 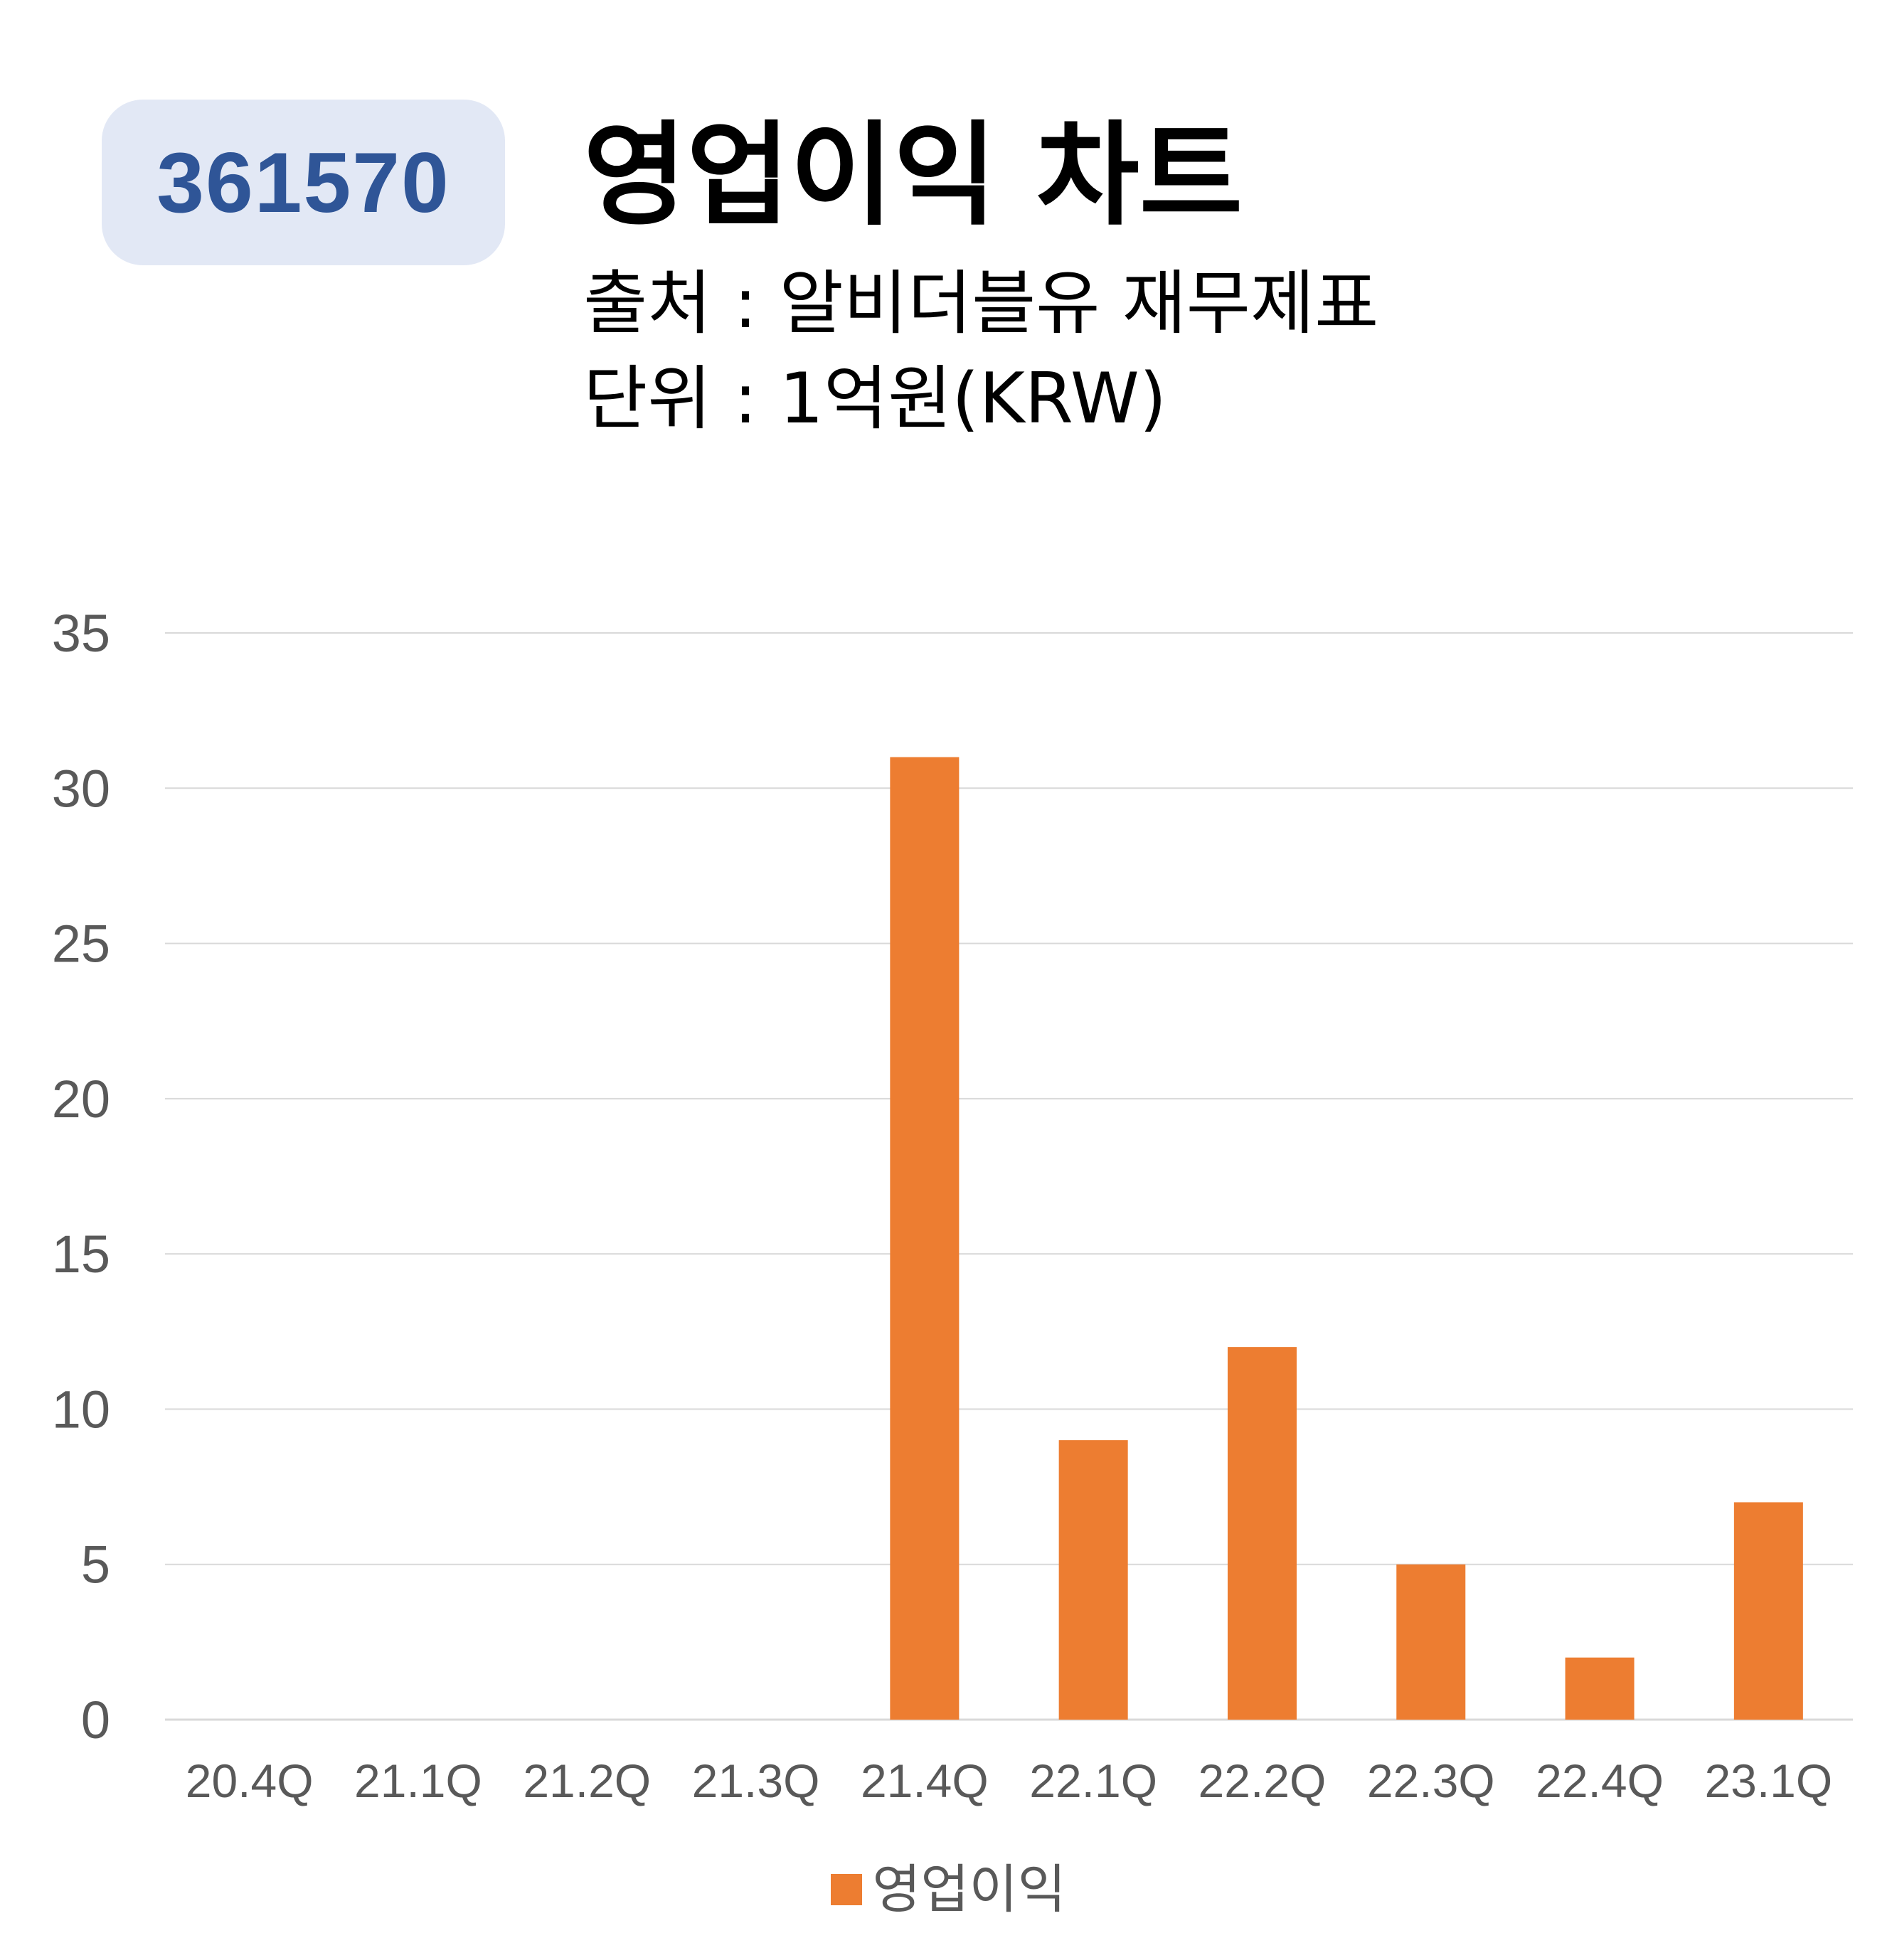 What do you see at coordinates (587, 1780) in the screenshot?
I see `x-tick-label: 21.2Q` at bounding box center [587, 1780].